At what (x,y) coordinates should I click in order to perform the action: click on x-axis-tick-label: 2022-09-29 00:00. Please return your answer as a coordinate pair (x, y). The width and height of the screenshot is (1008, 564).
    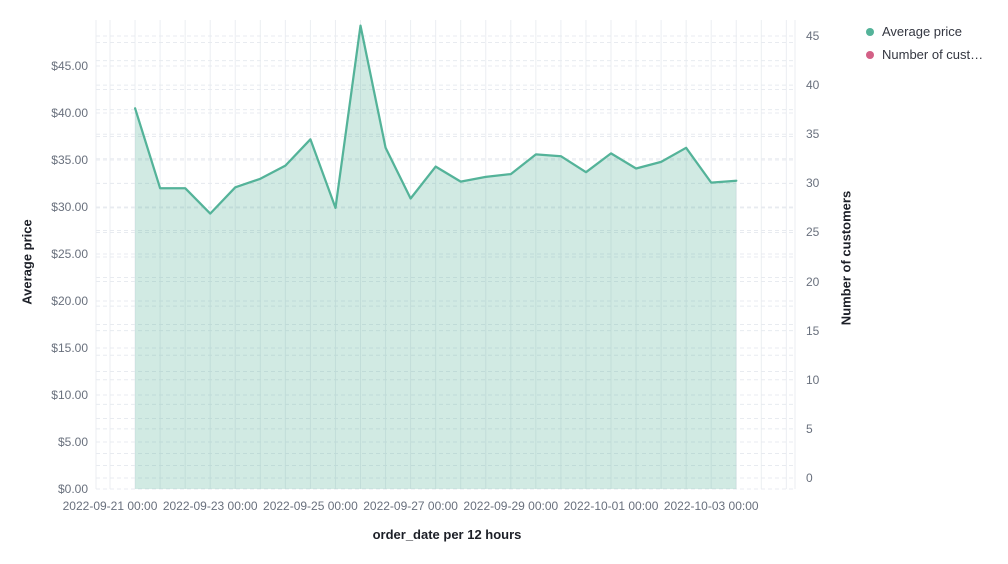
    Looking at the image, I should click on (511, 506).